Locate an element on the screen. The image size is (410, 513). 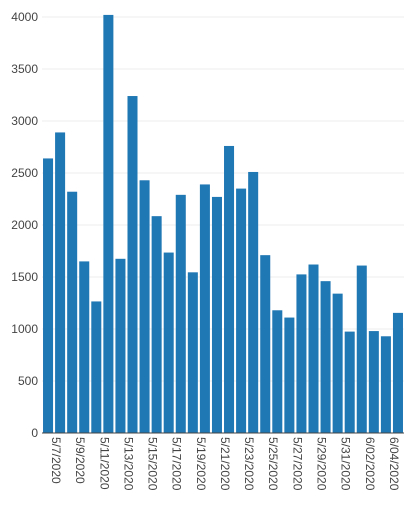
x-tick-label: 6/04/2020 is located at coordinates (394, 464).